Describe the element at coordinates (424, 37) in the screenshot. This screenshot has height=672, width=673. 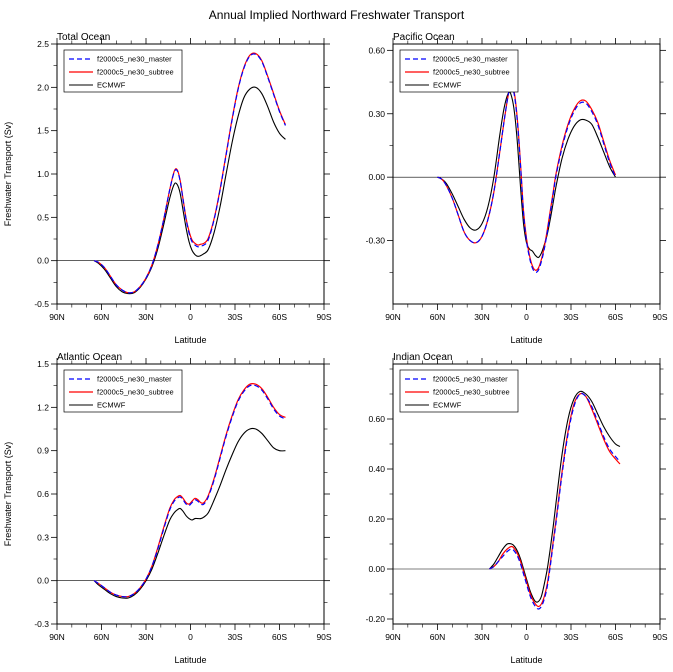
I see `svg-text: Pacific Ocean` at that location.